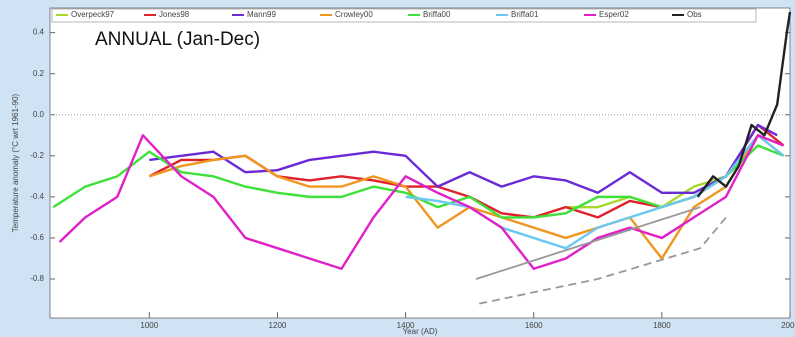  I want to click on y-axis-label: Temperature anomaly (°C wrt 1961-90), so click(15, 162).